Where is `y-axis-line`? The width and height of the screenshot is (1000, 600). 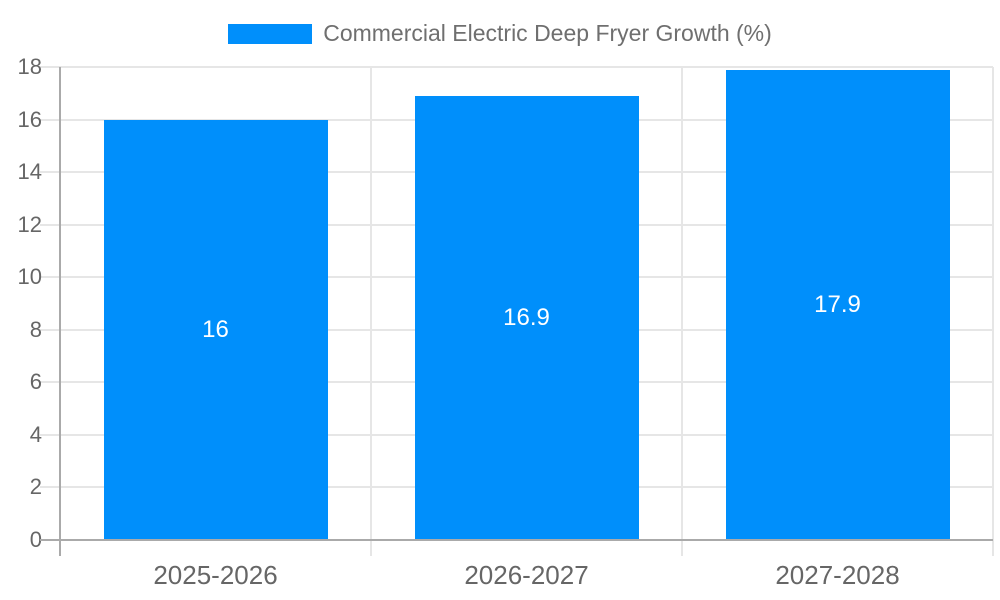
y-axis-line is located at coordinates (60, 311).